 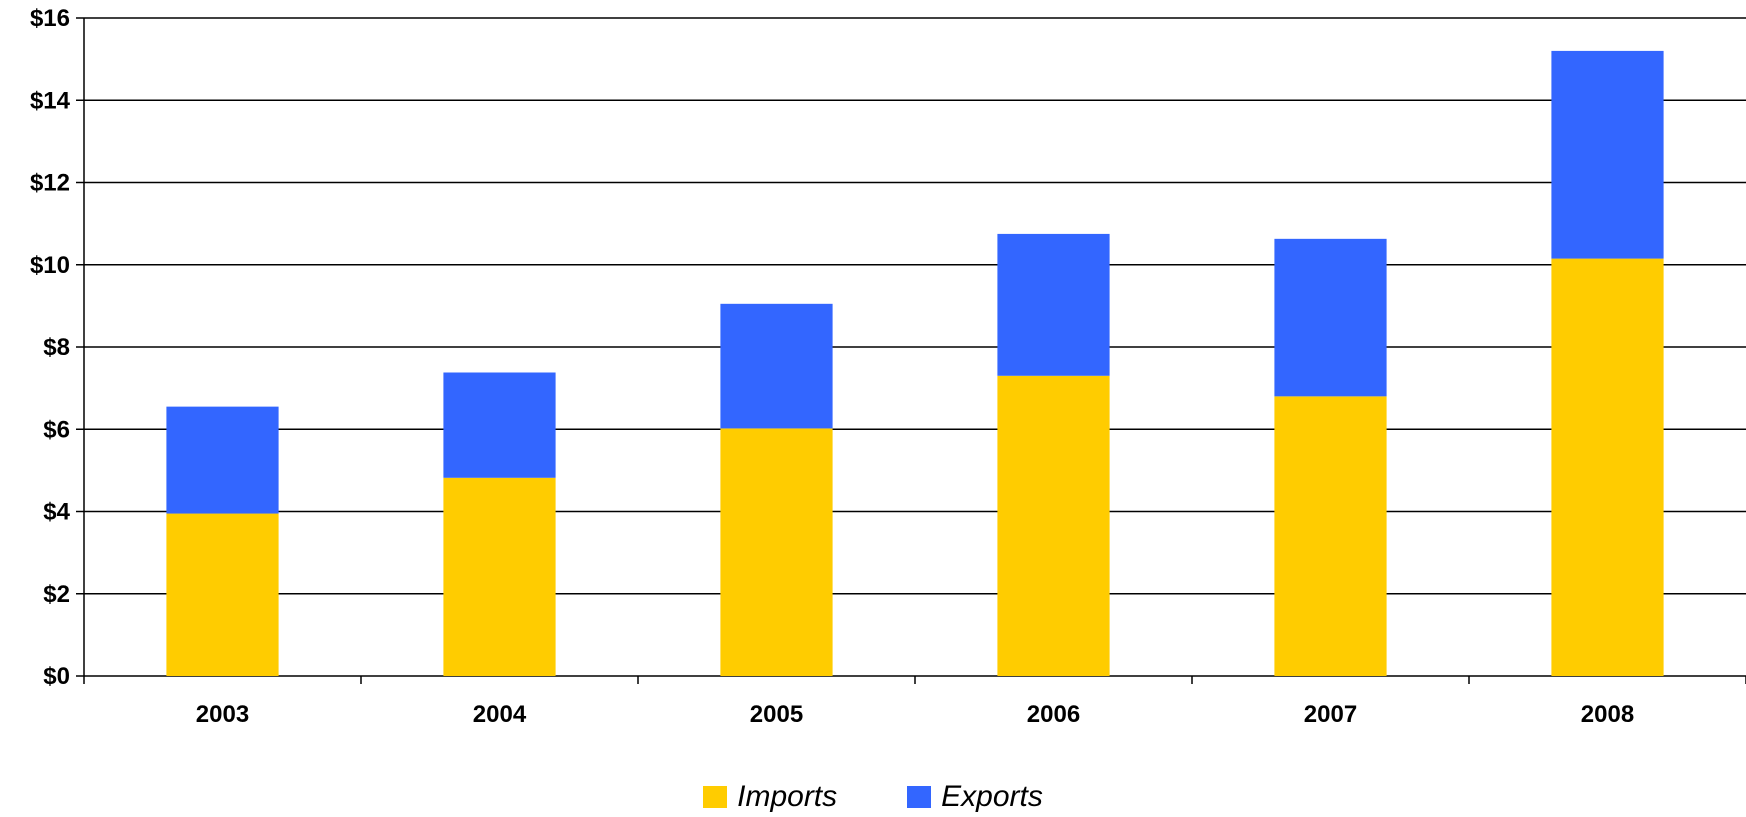 What do you see at coordinates (1607, 154) in the screenshot?
I see `bar-exports-2008` at bounding box center [1607, 154].